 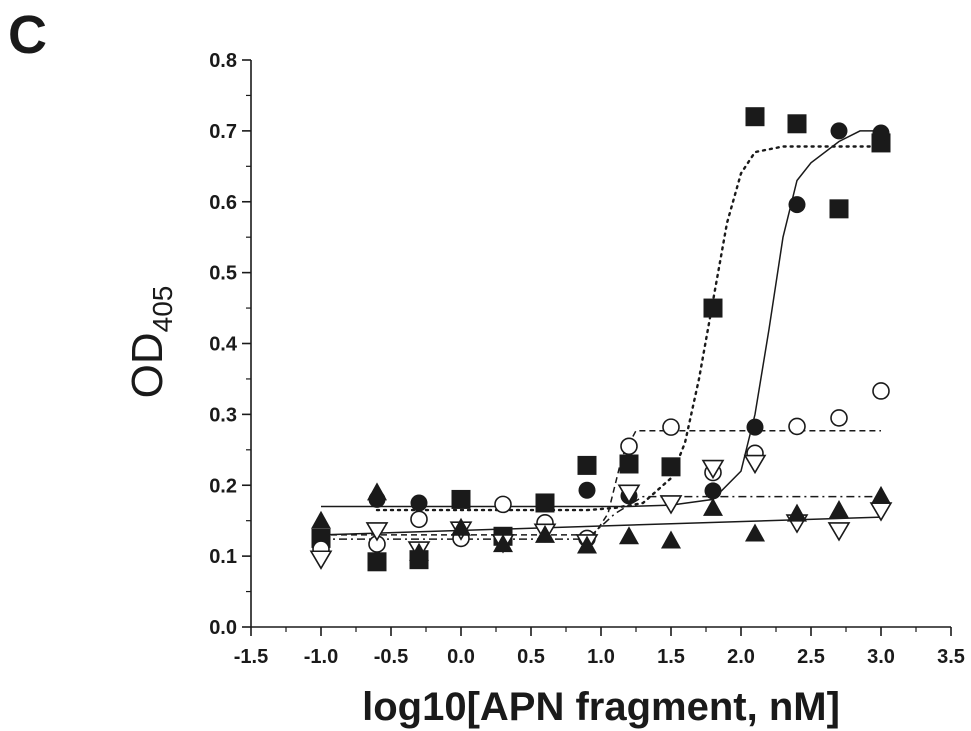 What do you see at coordinates (251, 657) in the screenshot?
I see `x-tick-label: -1.5` at bounding box center [251, 657].